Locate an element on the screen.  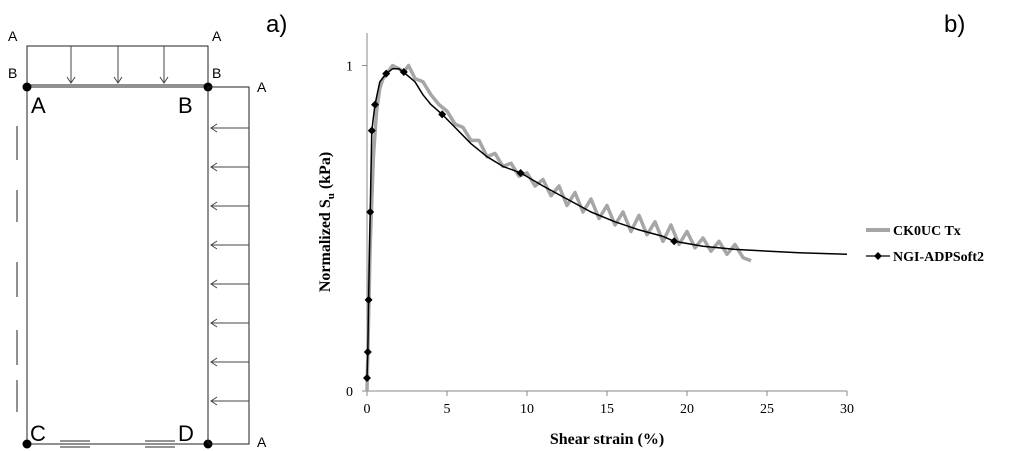
y-tick-label: 0 is located at coordinates (349, 392).